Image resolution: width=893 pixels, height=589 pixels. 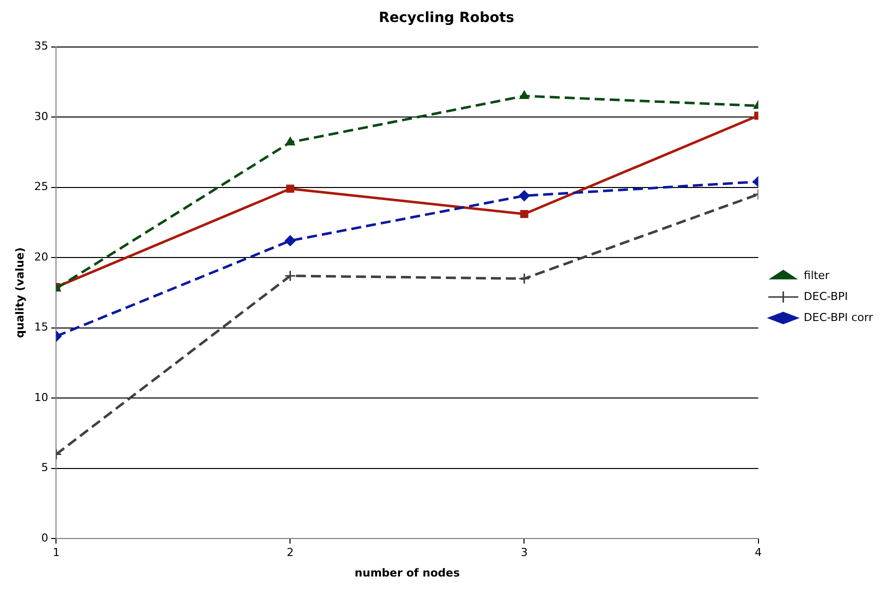 I want to click on y-tick-label: 0, so click(x=44, y=537).